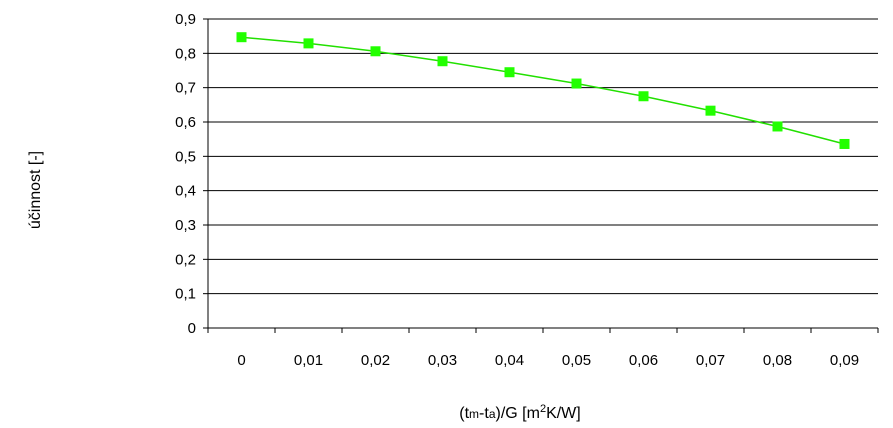  I want to click on y-tick-label: 0, so click(192, 328).